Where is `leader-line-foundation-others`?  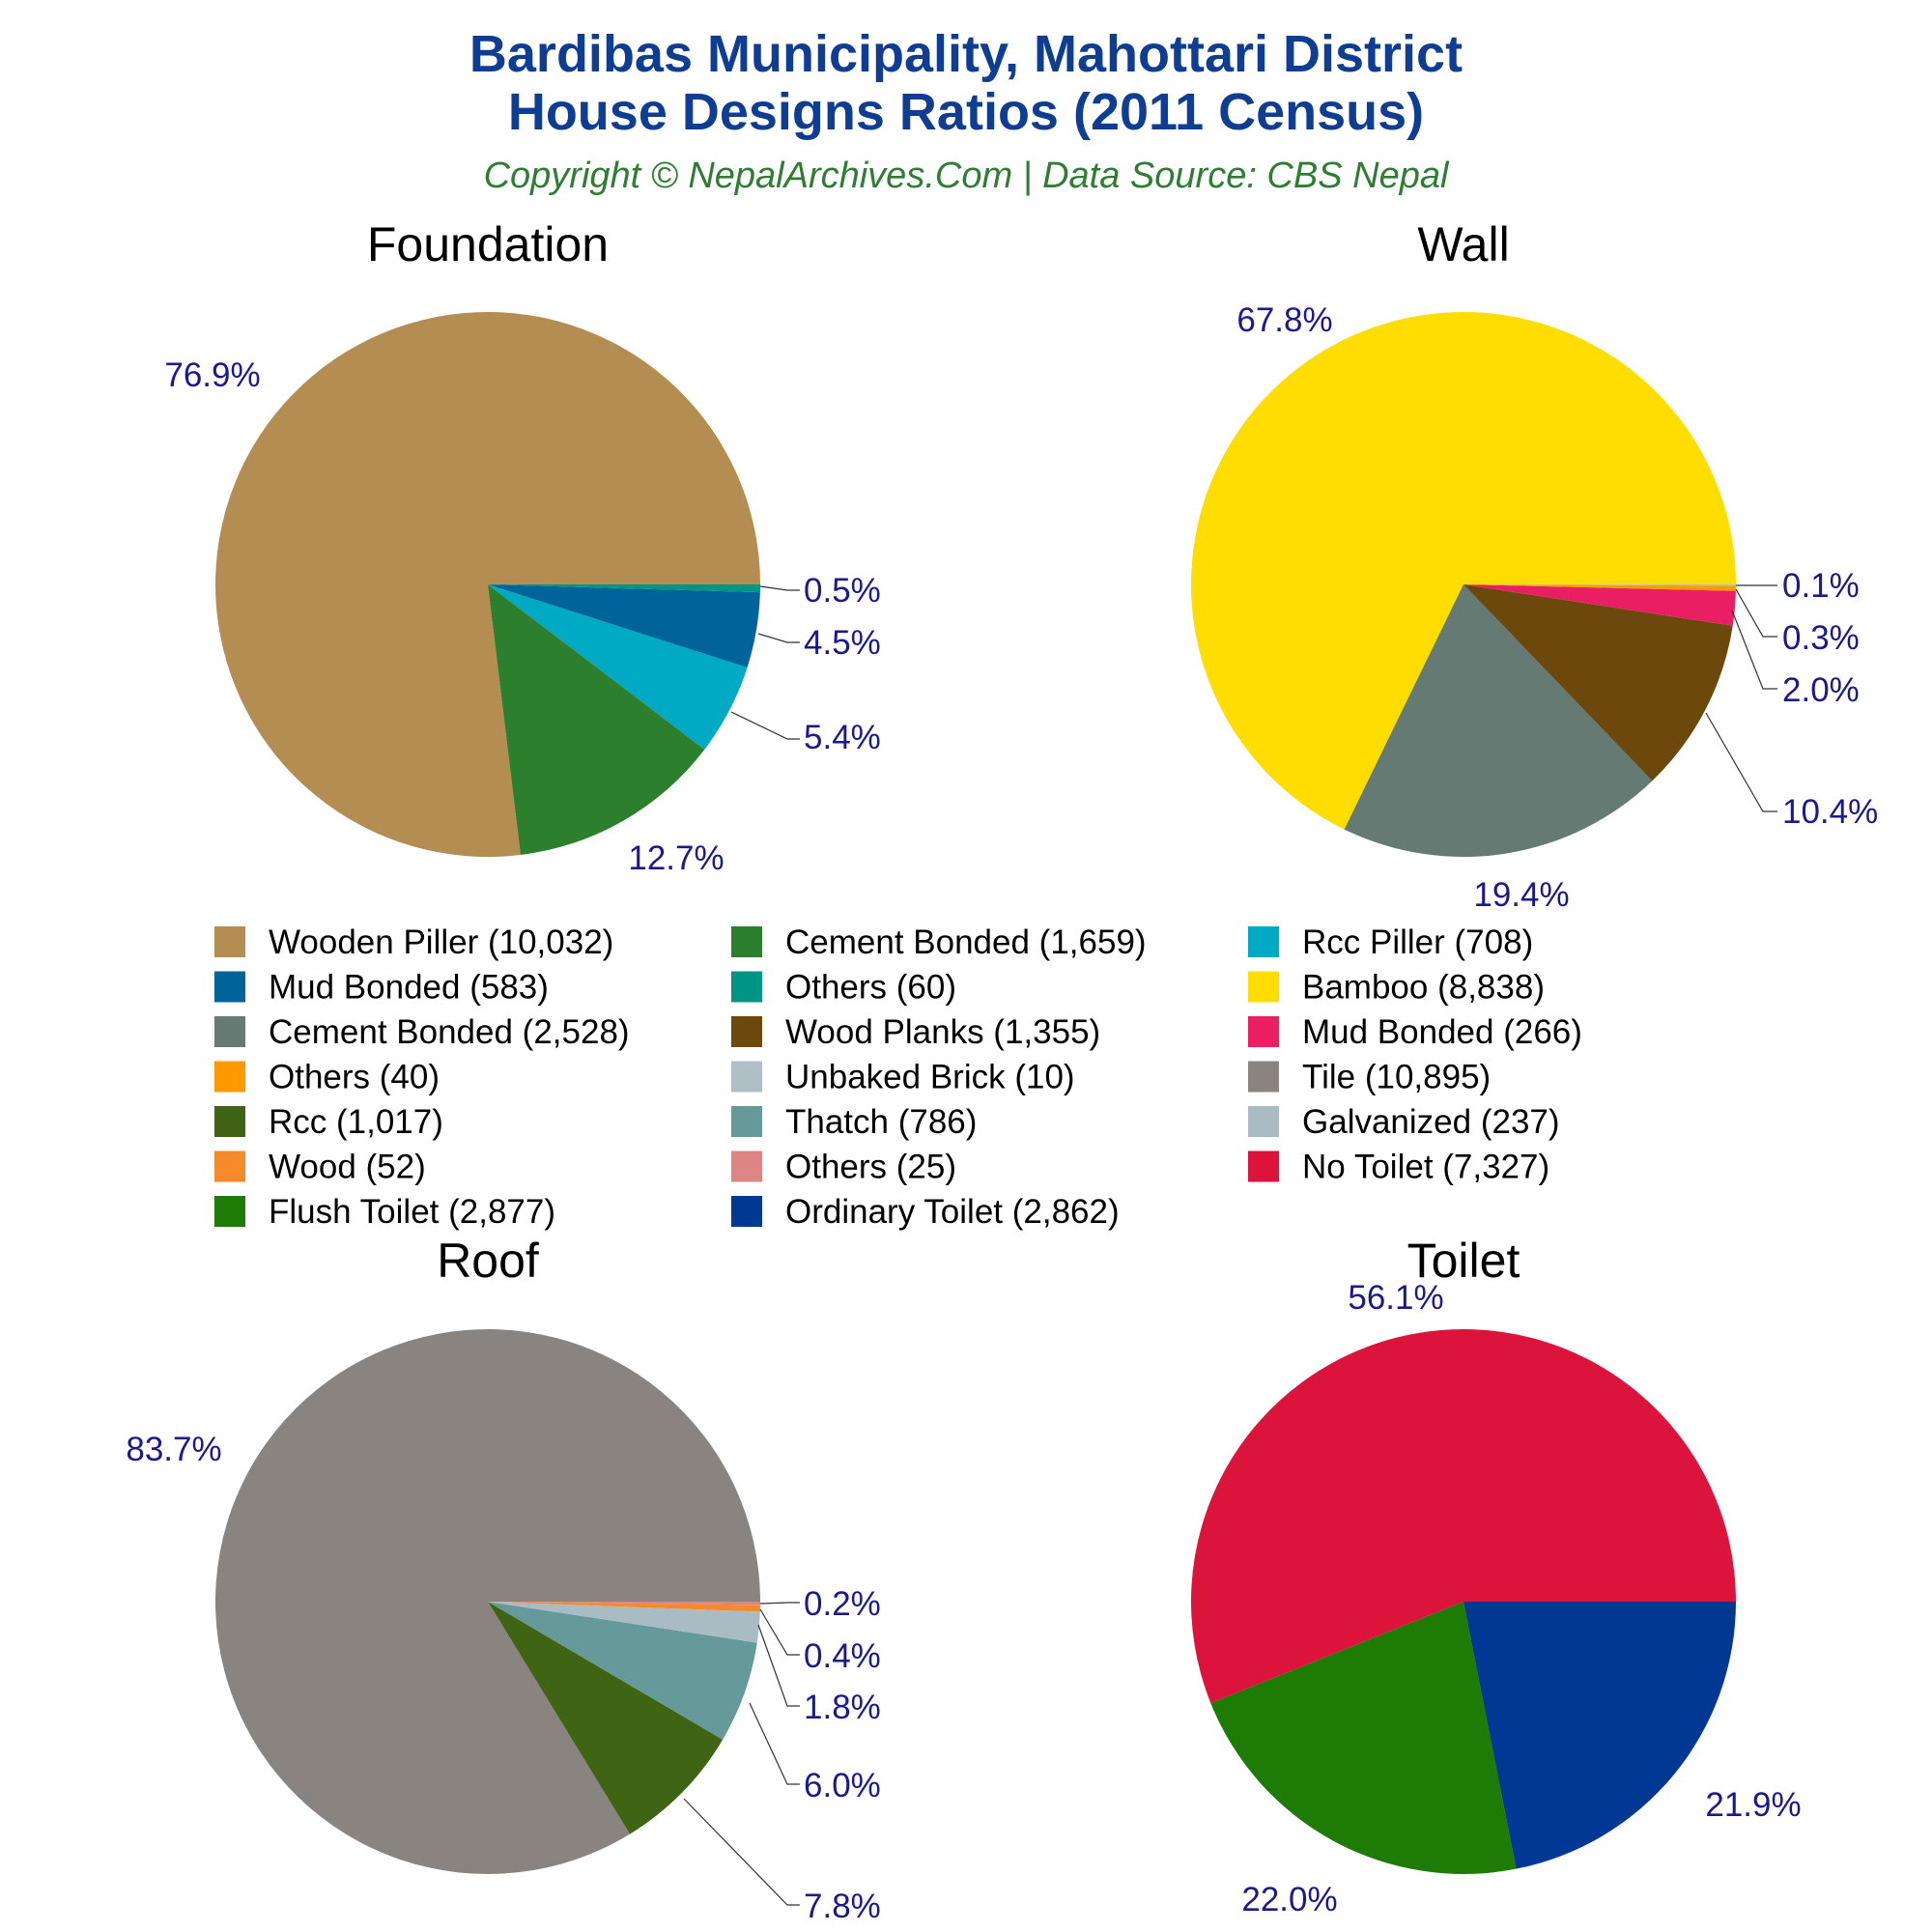 leader-line-foundation-others is located at coordinates (779, 588).